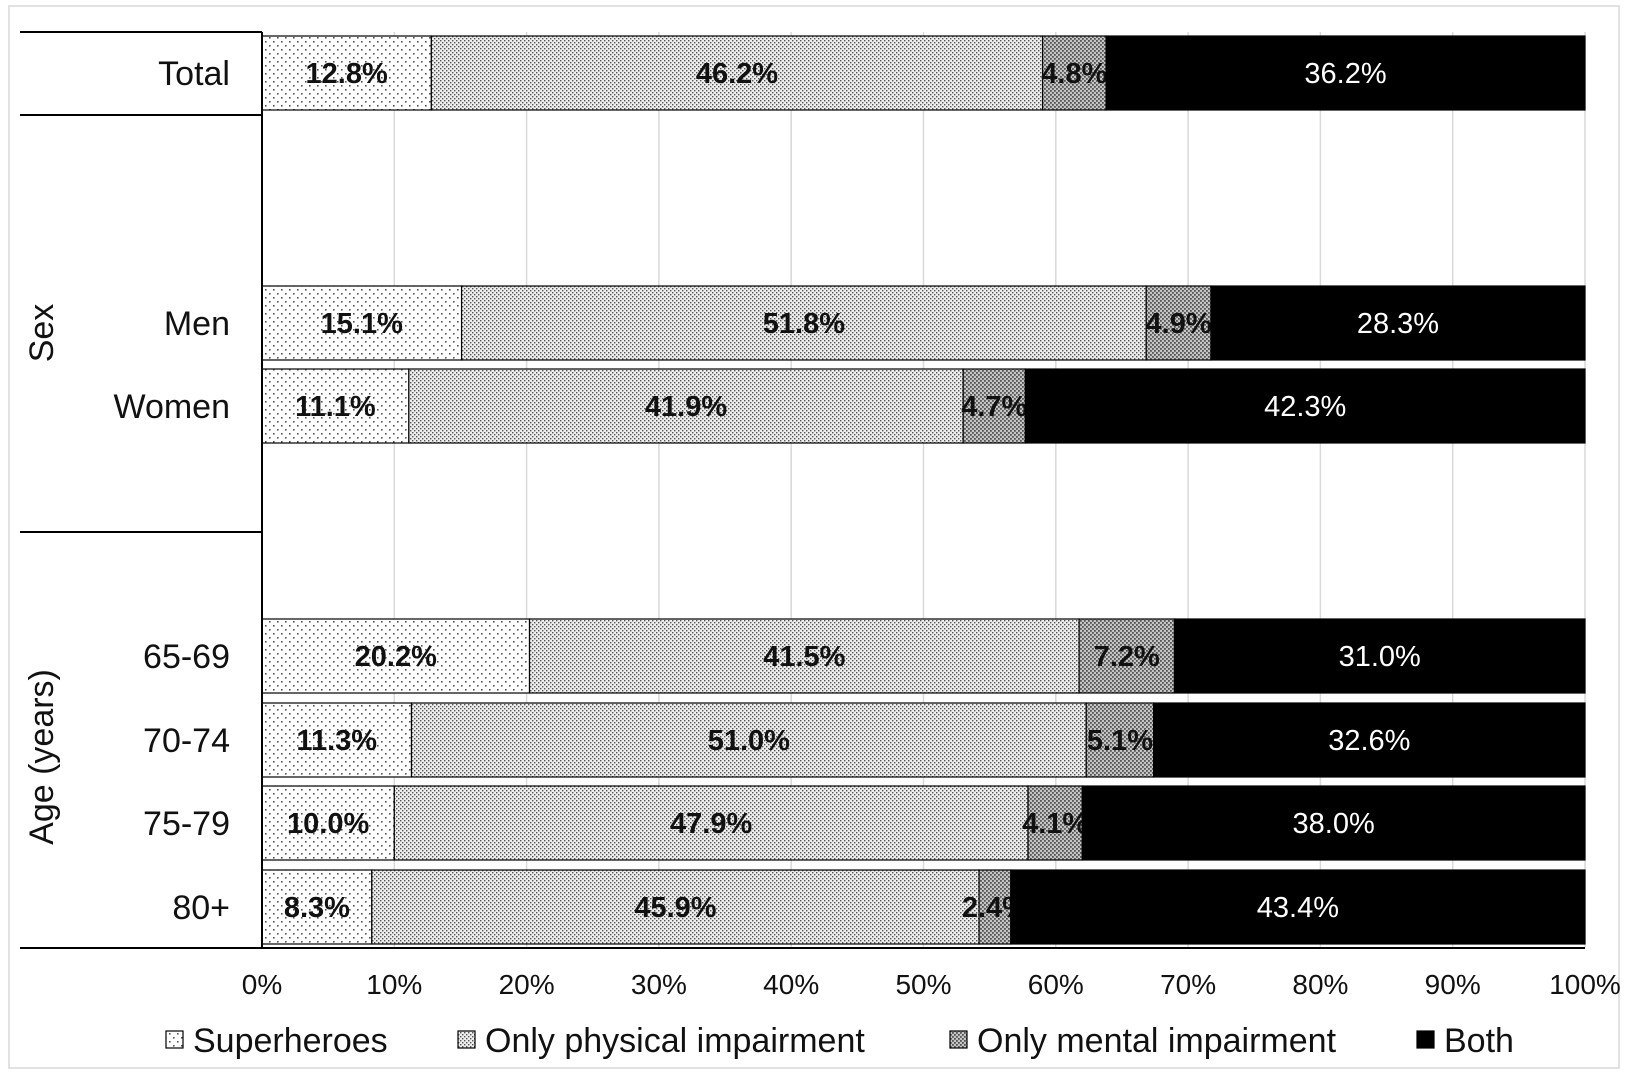  I want to click on category-label-70-74: 70-74, so click(186, 741).